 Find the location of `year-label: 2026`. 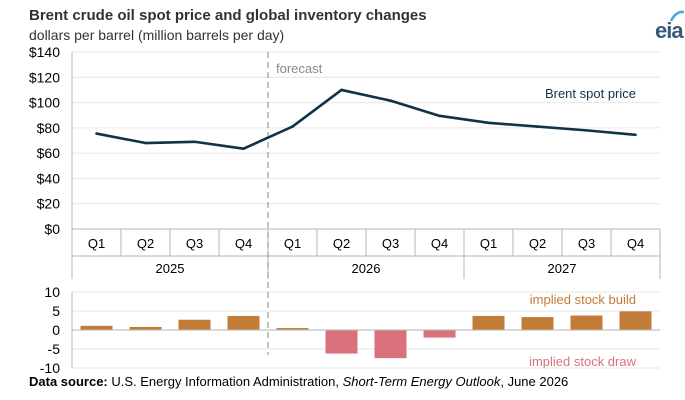

year-label: 2026 is located at coordinates (366, 268).